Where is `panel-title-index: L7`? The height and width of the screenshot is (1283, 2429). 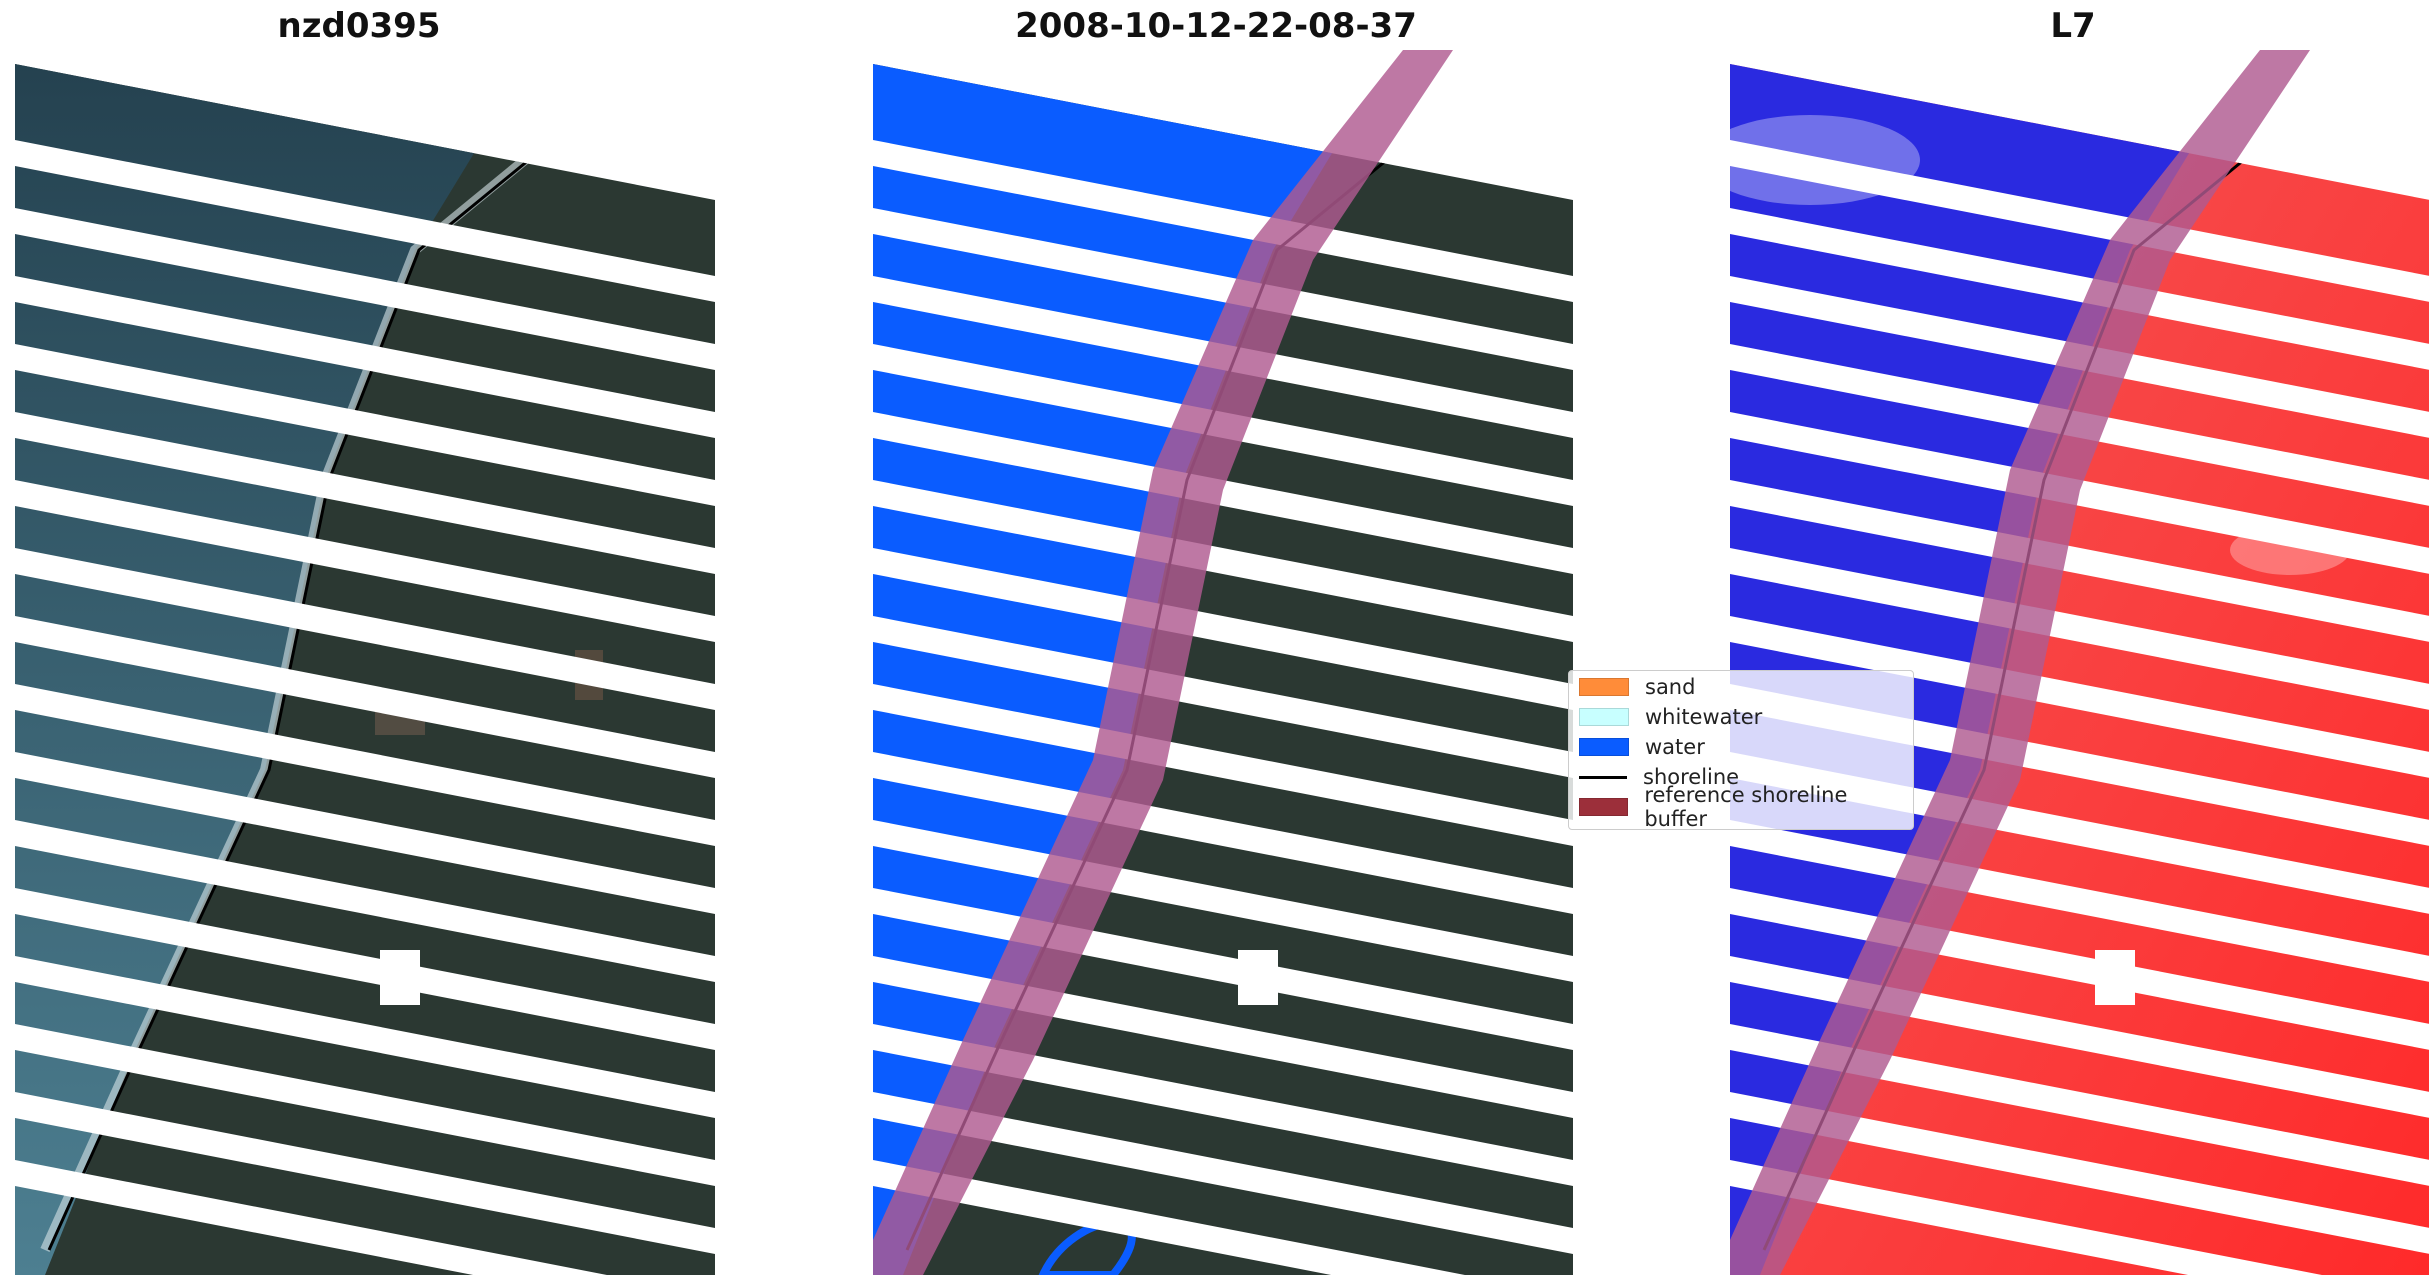 panel-title-index: L7 is located at coordinates (2073, 26).